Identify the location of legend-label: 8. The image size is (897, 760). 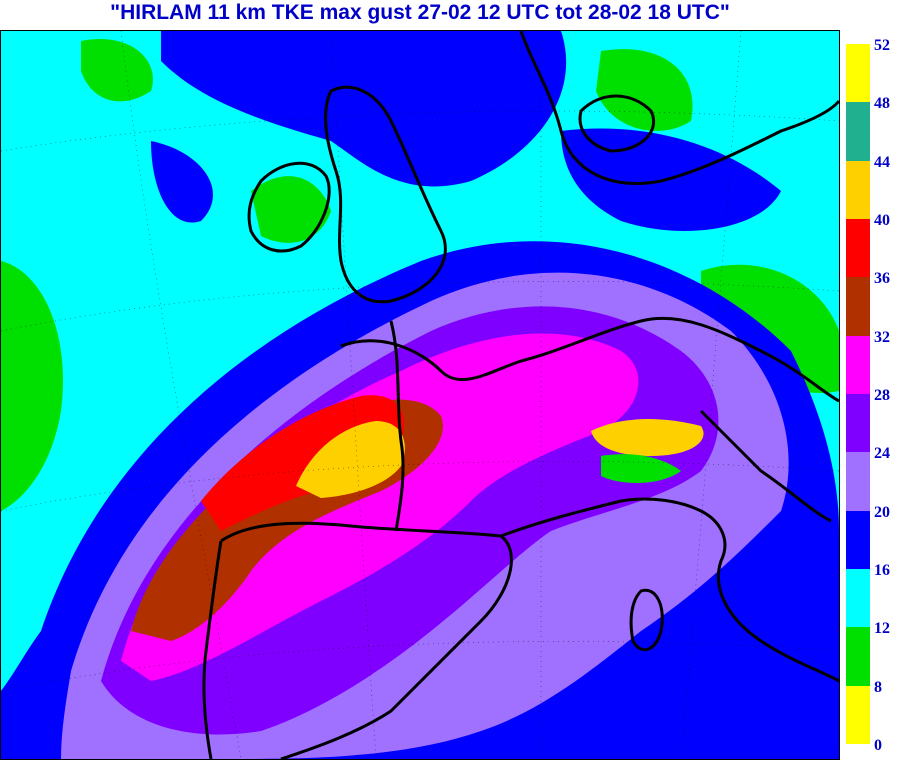
(878, 687).